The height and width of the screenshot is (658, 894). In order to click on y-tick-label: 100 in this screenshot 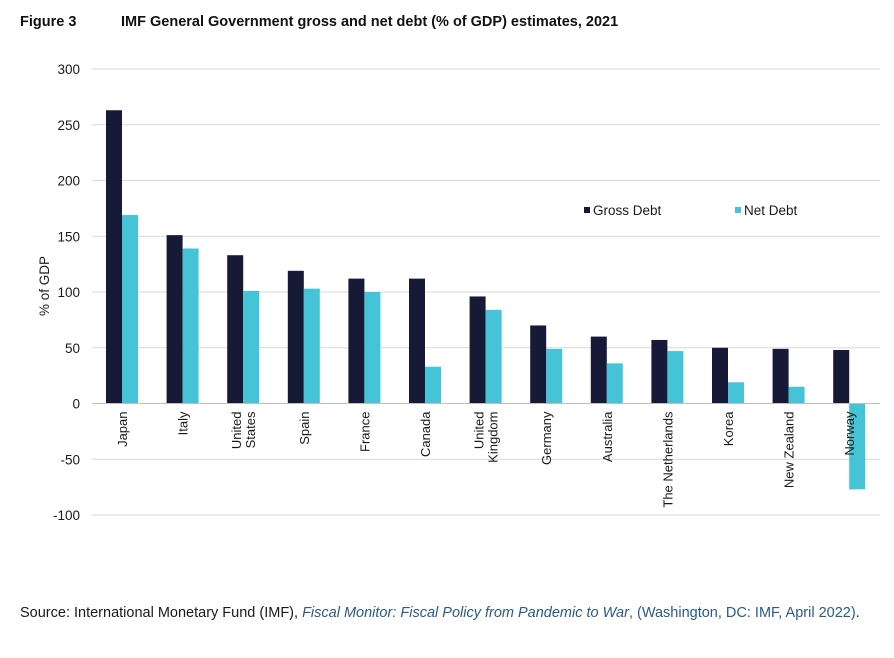, I will do `click(68, 292)`.